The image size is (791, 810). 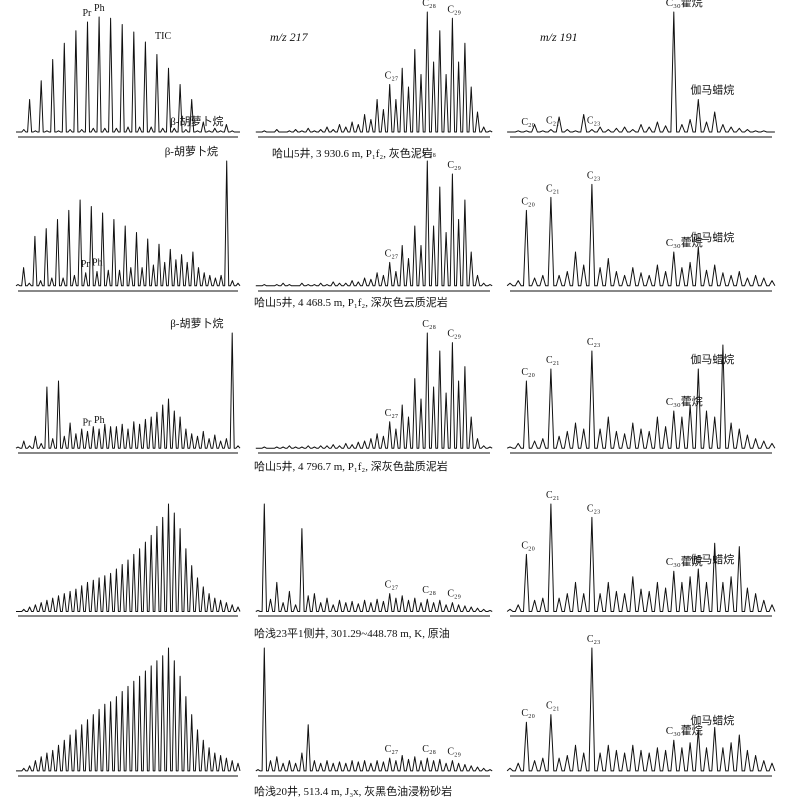 I want to click on panel-header-tic: TIC, so click(x=163, y=36).